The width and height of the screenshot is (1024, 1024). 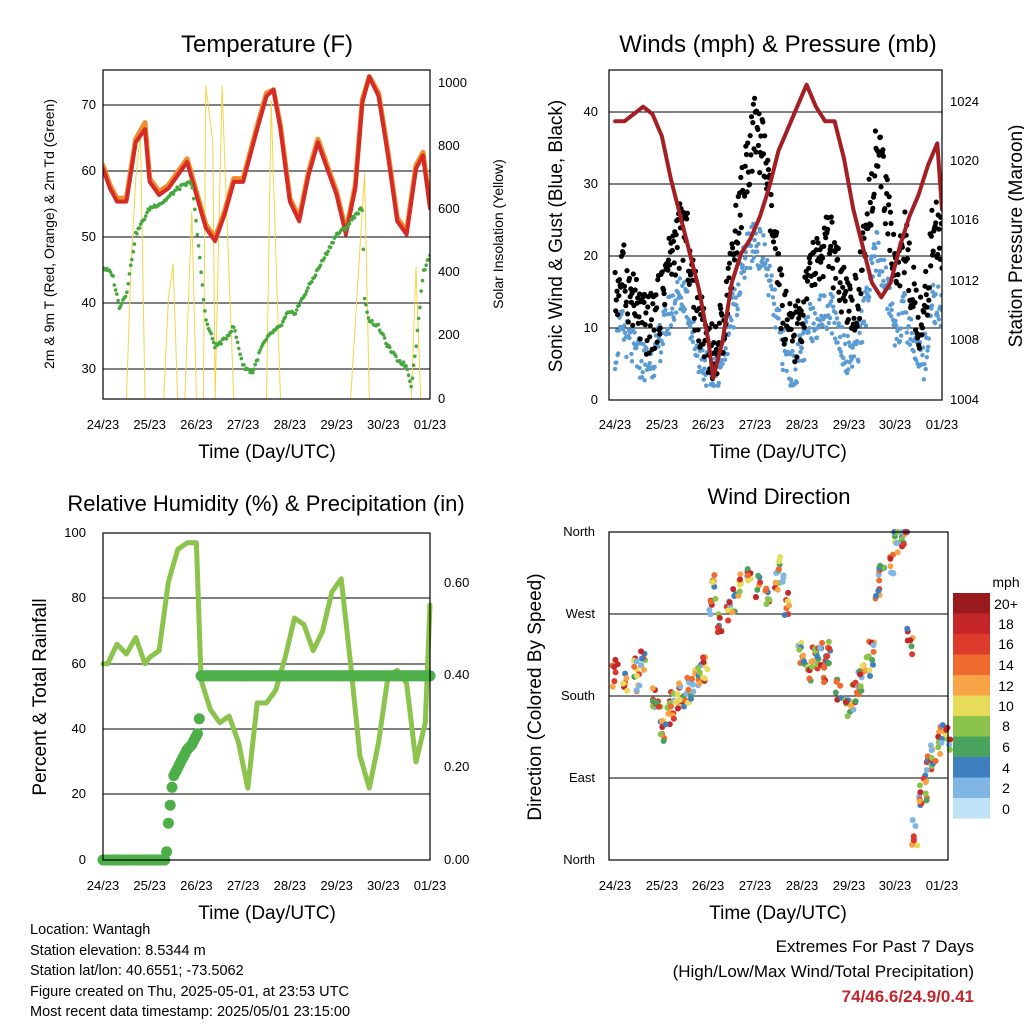 I want to click on x-tick-label: 27/23, so click(x=755, y=885).